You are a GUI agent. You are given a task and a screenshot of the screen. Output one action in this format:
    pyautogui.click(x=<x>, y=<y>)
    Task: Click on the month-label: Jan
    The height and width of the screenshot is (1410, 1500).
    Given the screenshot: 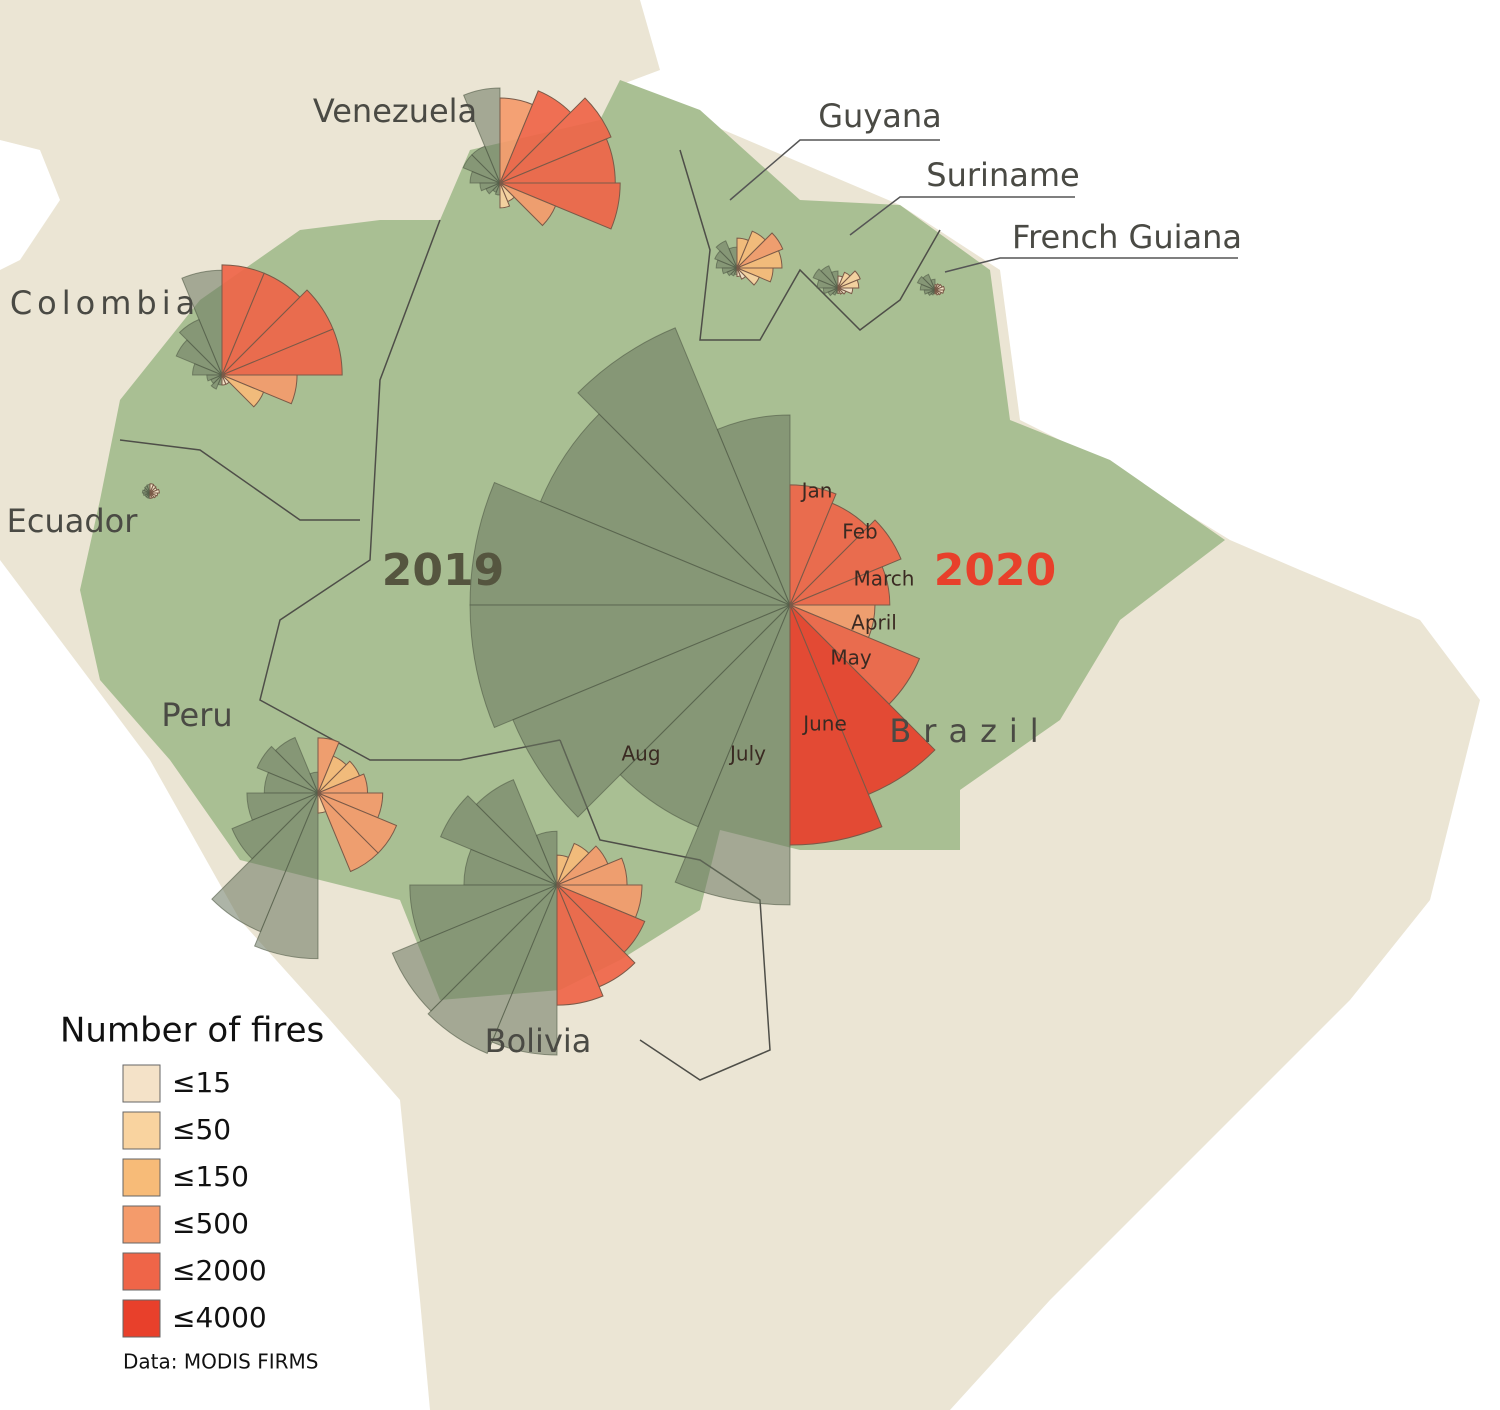 What is the action you would take?
    pyautogui.click(x=816, y=491)
    